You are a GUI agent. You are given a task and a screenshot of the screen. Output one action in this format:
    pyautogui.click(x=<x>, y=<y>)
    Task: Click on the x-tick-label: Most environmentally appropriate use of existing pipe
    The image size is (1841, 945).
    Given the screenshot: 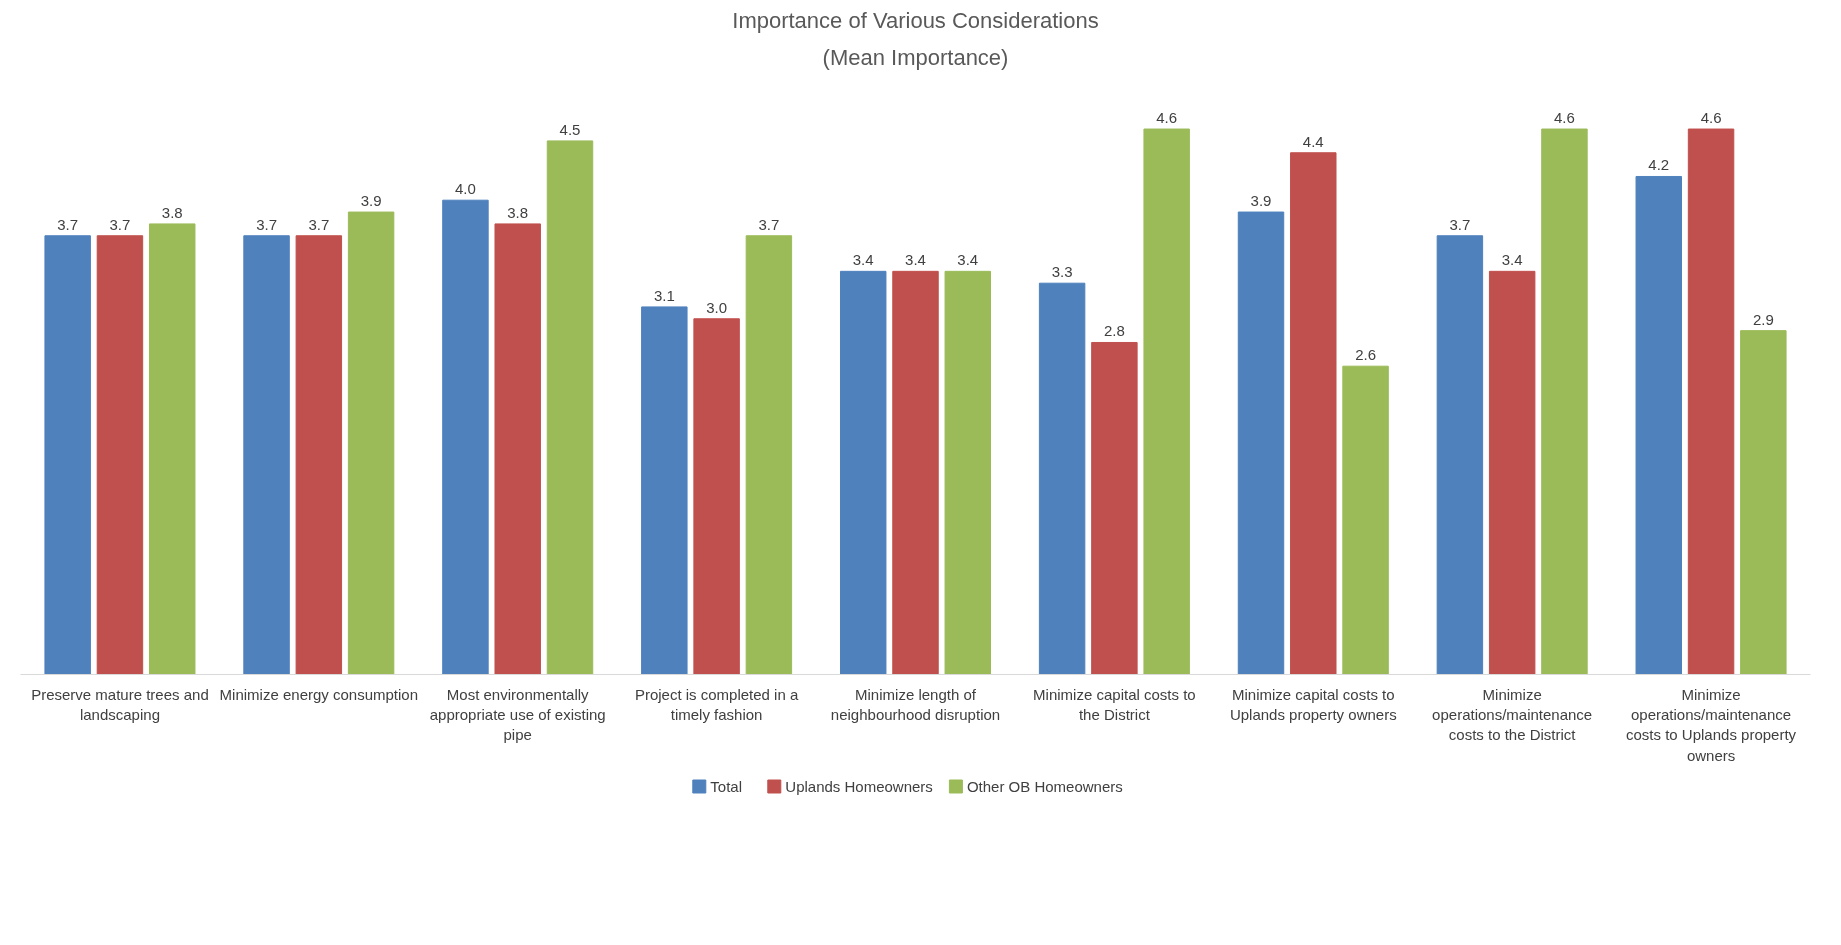 What is the action you would take?
    pyautogui.click(x=517, y=714)
    